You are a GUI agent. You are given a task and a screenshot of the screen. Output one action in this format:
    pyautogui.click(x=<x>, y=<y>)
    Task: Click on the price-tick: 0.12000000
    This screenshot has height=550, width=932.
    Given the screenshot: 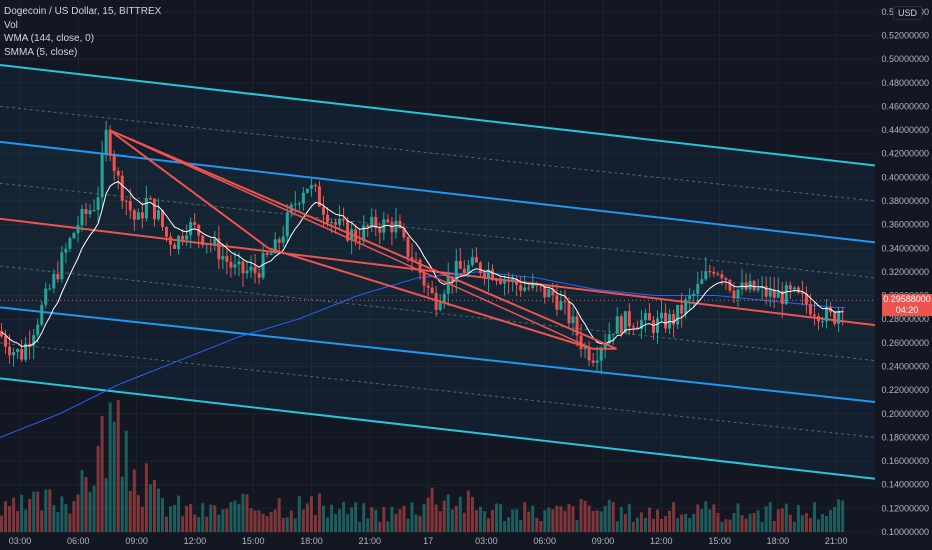 What is the action you would take?
    pyautogui.click(x=905, y=508)
    